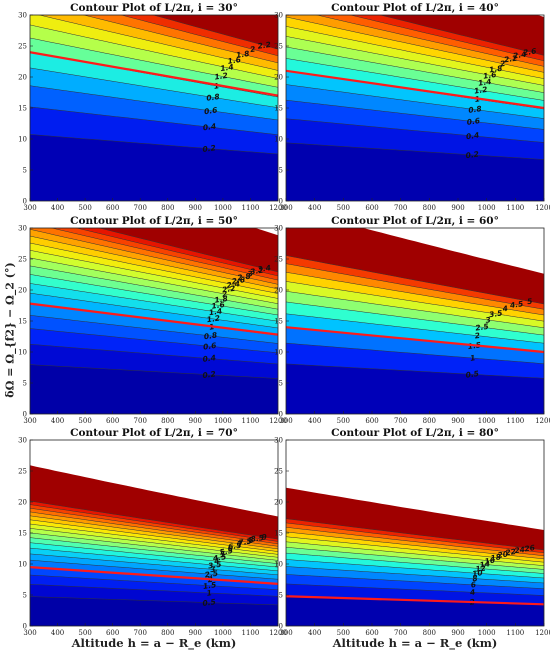  Describe the element at coordinates (529, 52) in the screenshot. I see `contour-label: 2.6` at that location.